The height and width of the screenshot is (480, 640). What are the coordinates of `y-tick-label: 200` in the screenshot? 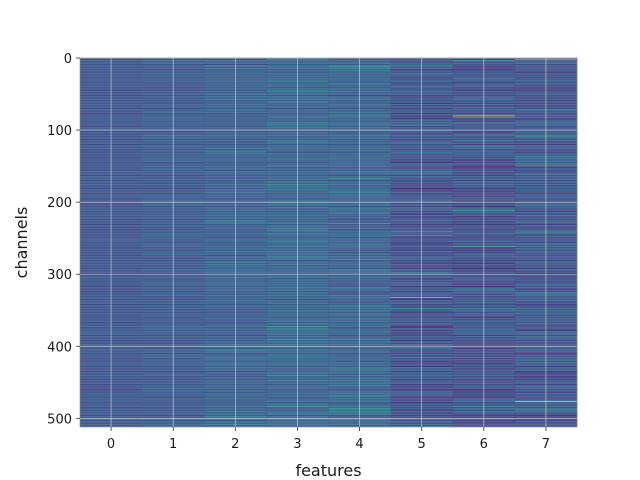 It's located at (59, 203).